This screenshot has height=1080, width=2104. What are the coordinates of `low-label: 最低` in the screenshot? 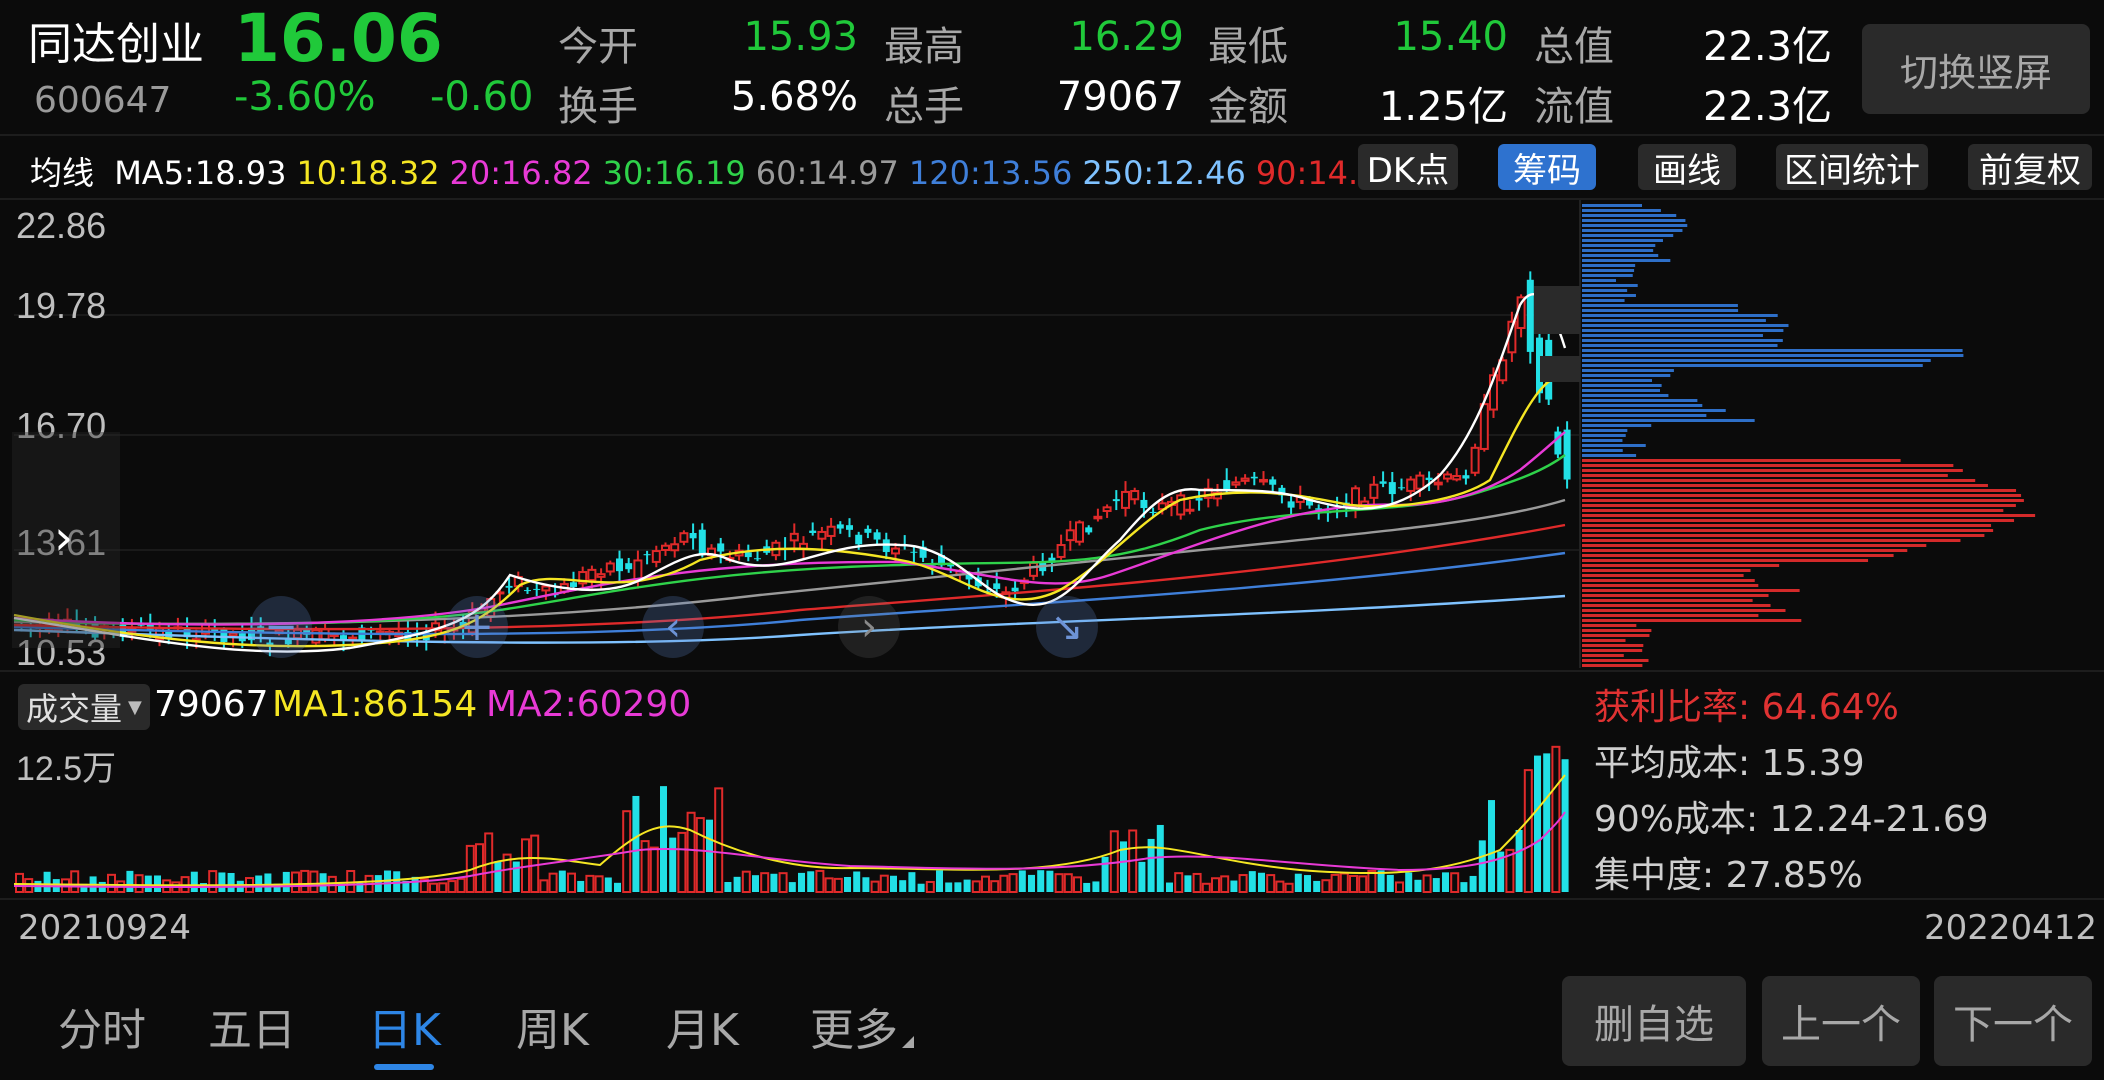 It's located at (1248, 47).